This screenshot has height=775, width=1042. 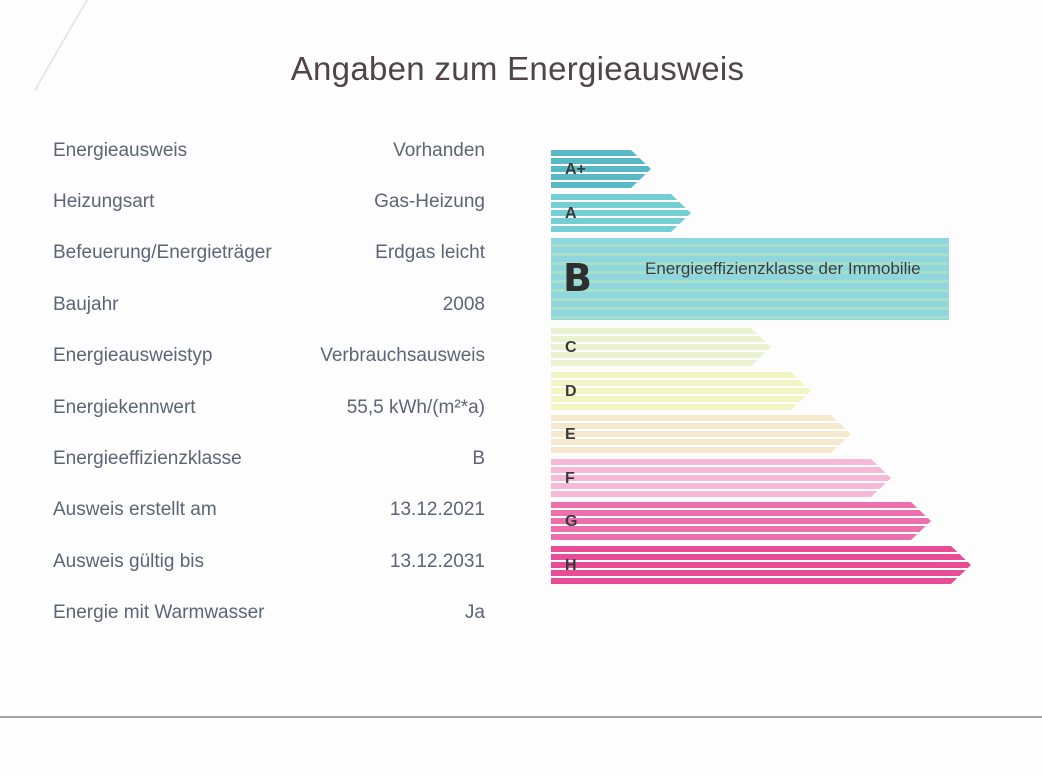 I want to click on energy-bar-label: G, so click(x=571, y=521).